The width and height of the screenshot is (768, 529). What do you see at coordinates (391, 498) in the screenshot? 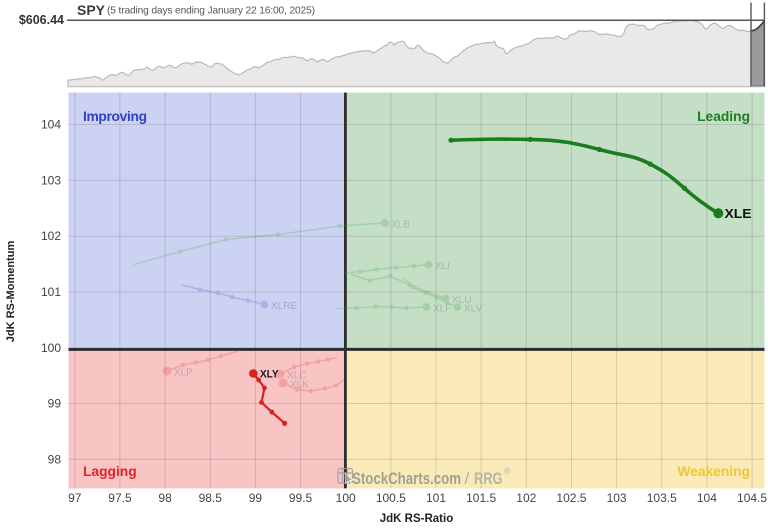
I see `svg-text: 100.5` at bounding box center [391, 498].